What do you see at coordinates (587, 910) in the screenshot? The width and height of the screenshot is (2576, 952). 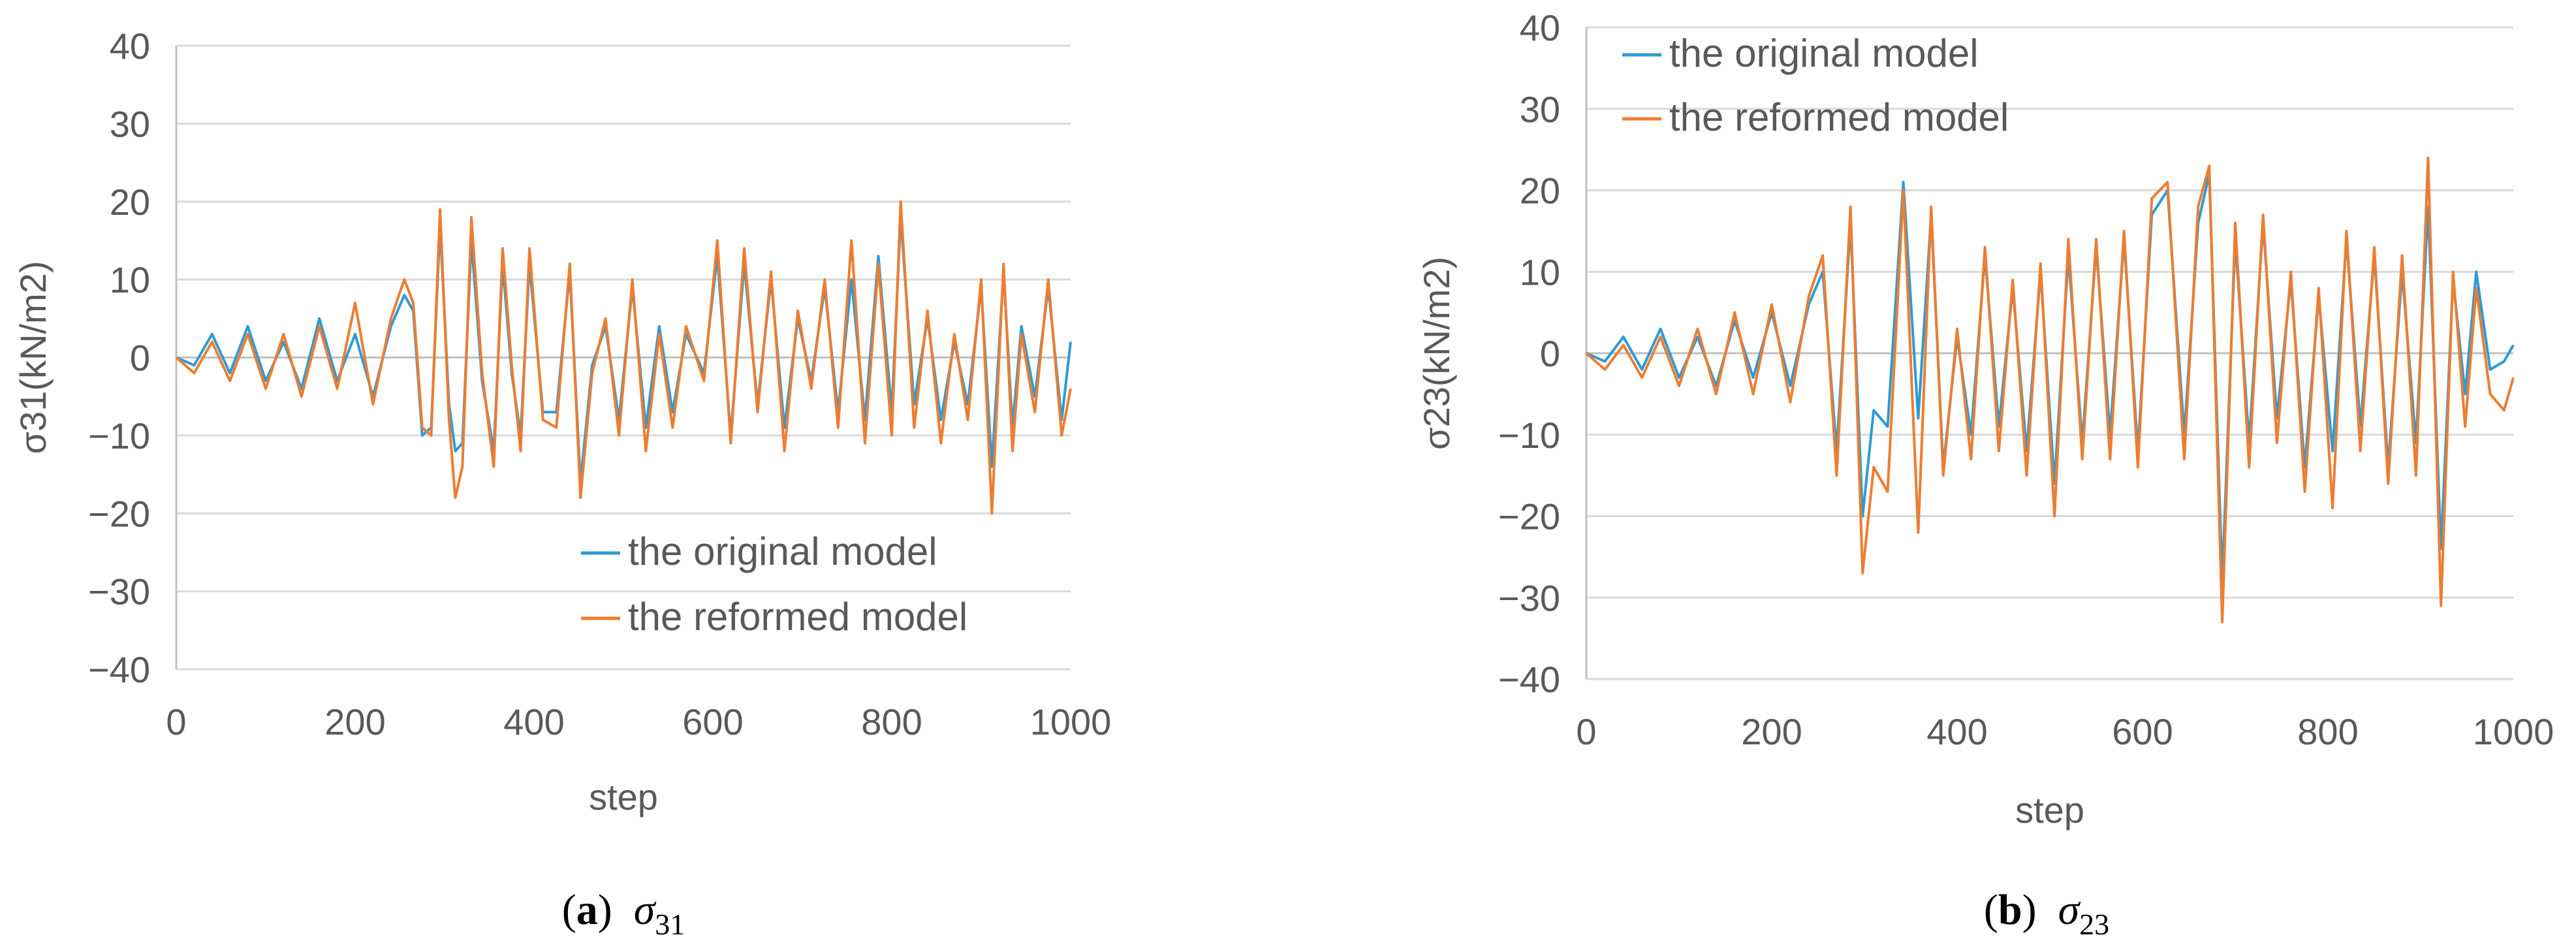 I see `caption-letter: a` at bounding box center [587, 910].